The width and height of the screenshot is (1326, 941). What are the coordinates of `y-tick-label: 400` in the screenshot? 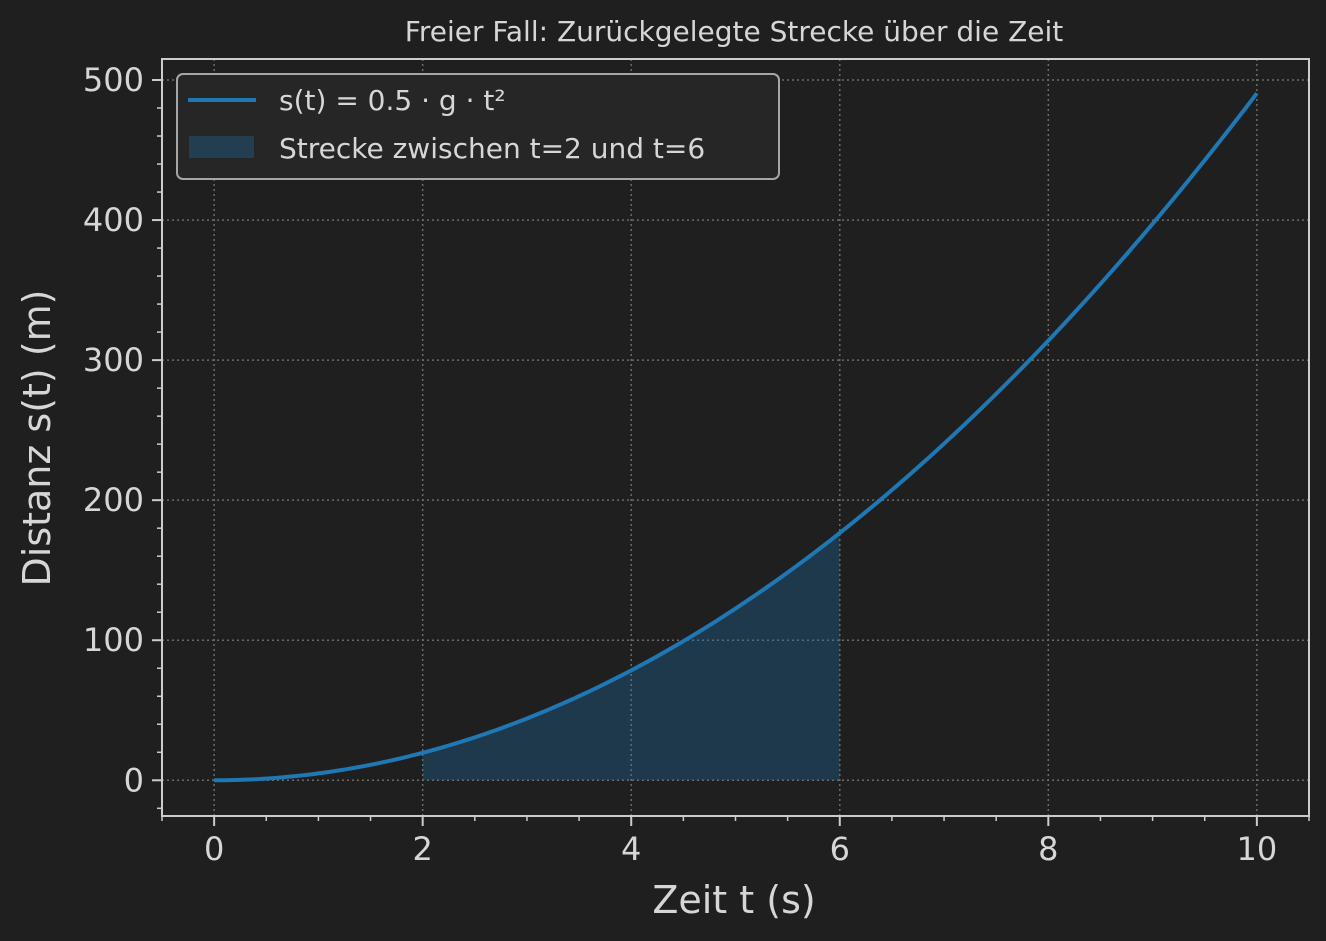 It's located at (113, 220).